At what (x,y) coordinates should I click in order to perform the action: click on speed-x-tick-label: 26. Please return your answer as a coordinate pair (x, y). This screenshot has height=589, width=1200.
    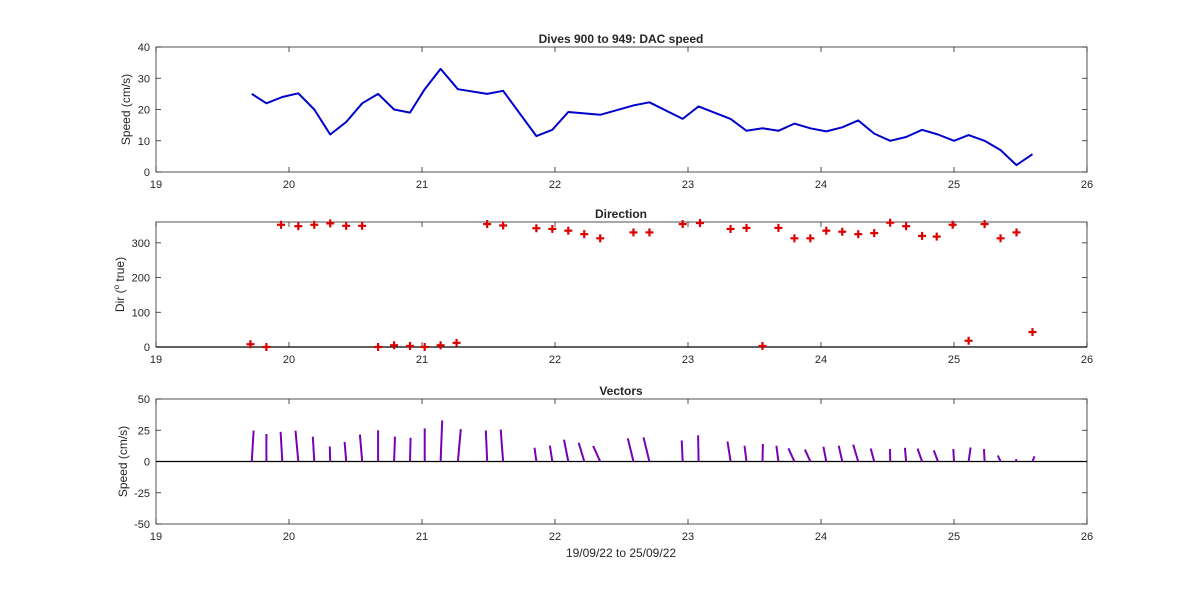
    Looking at the image, I should click on (1087, 185).